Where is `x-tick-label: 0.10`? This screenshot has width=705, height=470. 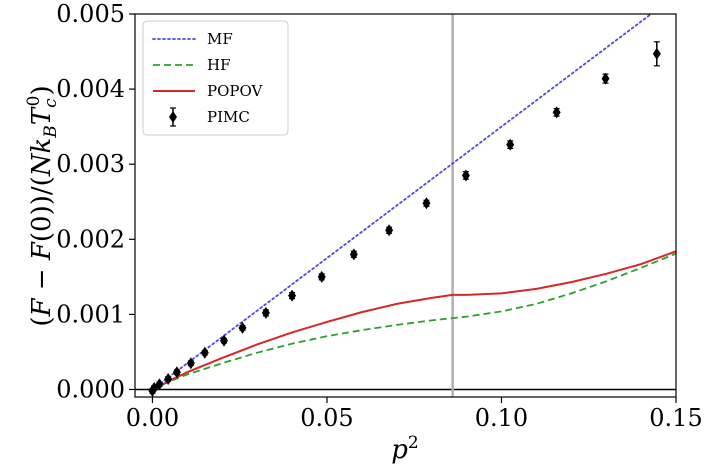 x-tick-label: 0.10 is located at coordinates (501, 418).